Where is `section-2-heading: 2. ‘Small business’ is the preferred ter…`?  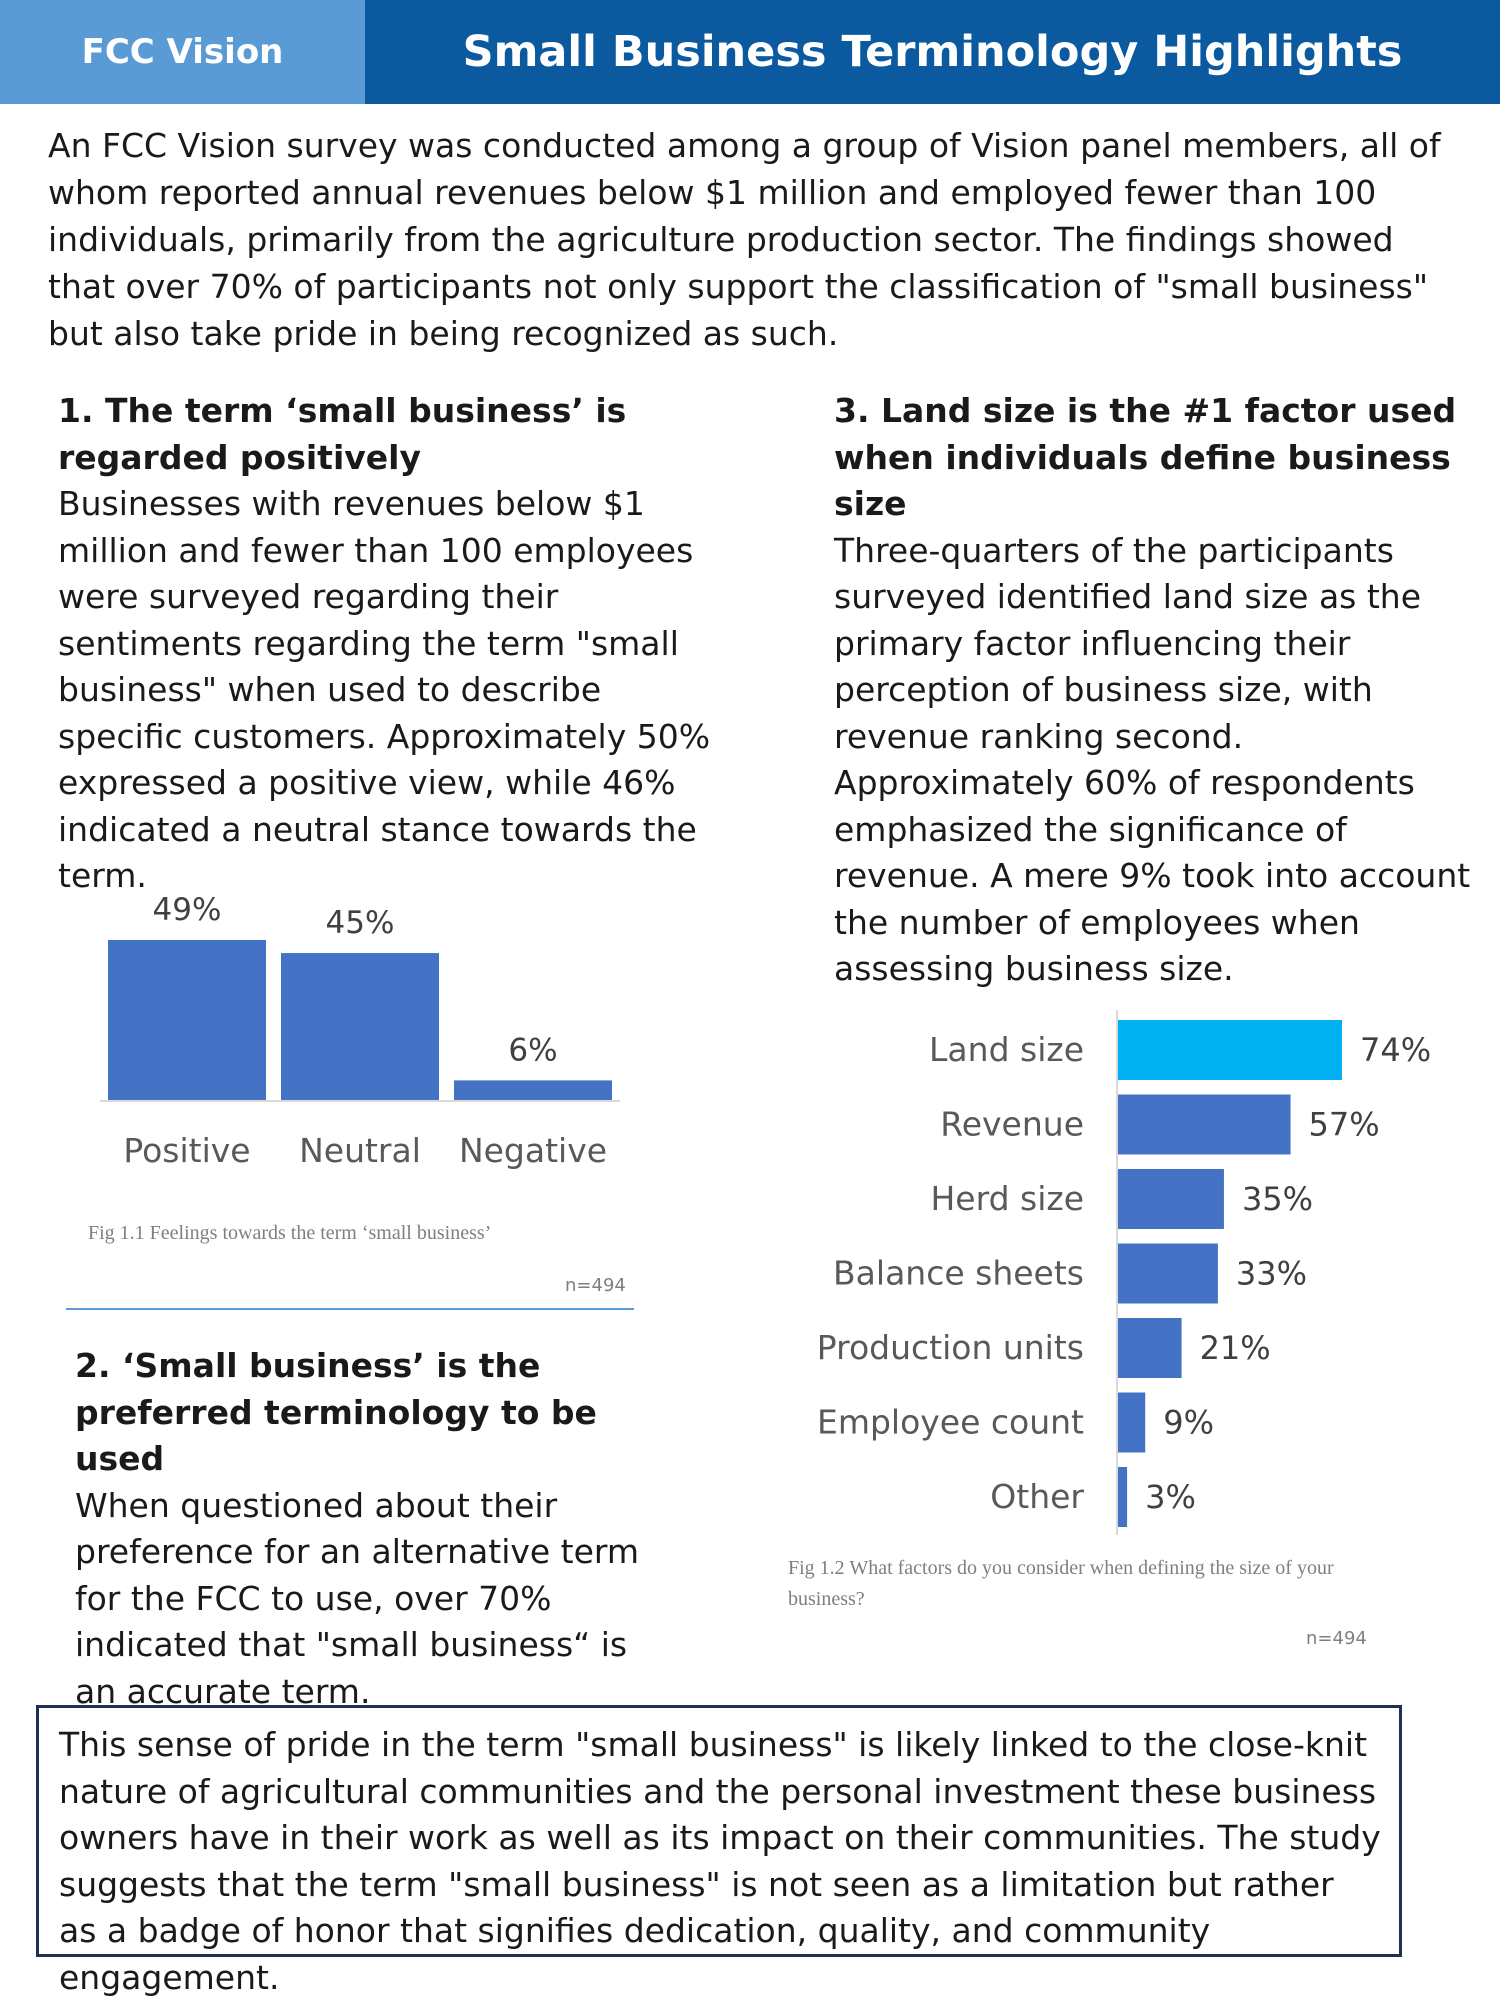 section-2-heading: 2. ‘Small business’ is the preferred ter… is located at coordinates (336, 1412).